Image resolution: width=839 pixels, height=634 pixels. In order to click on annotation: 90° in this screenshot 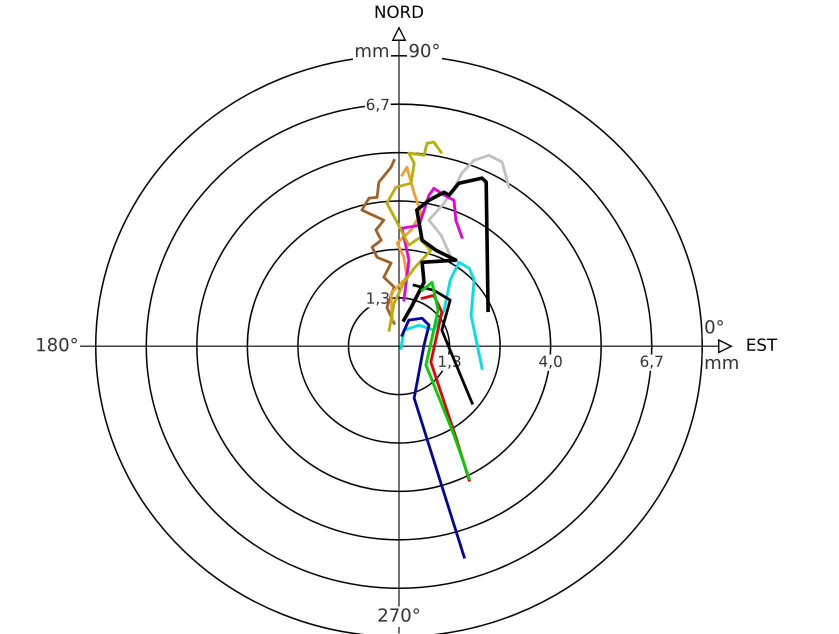, I will do `click(424, 51)`.